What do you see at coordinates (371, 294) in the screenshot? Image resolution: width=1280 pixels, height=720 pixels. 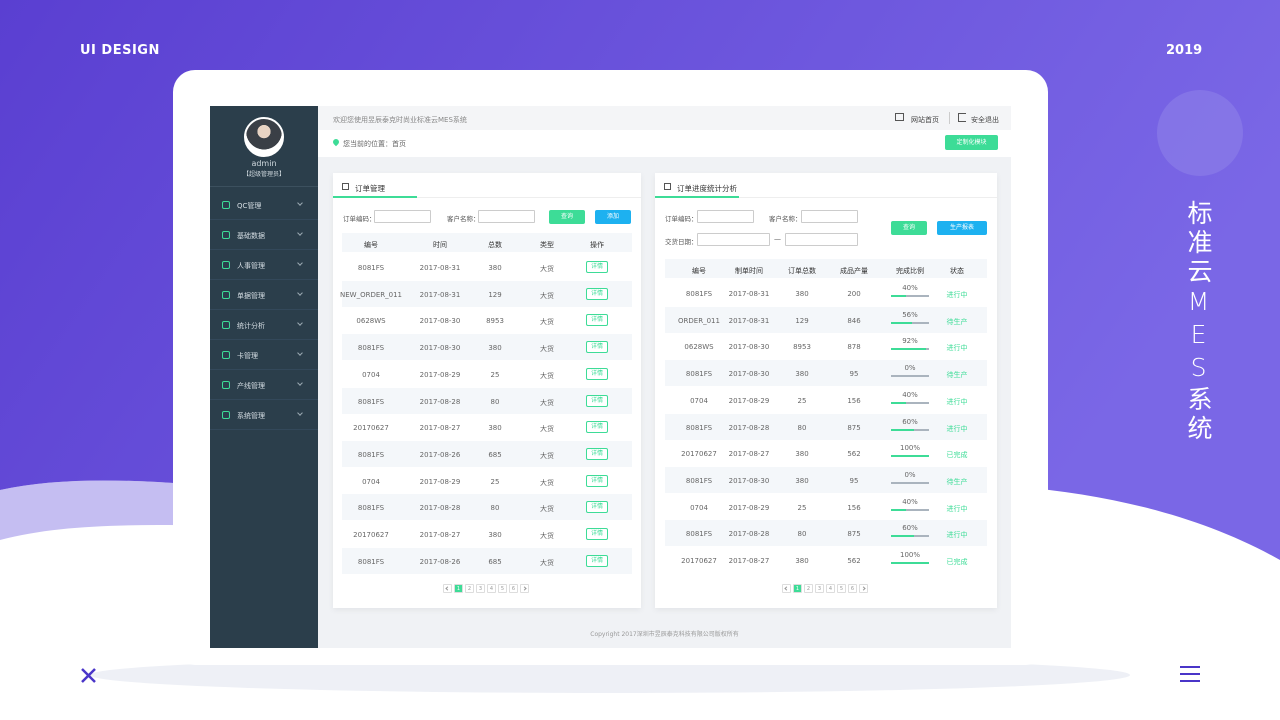 I see `cell: NEW_ORDER_011` at bounding box center [371, 294].